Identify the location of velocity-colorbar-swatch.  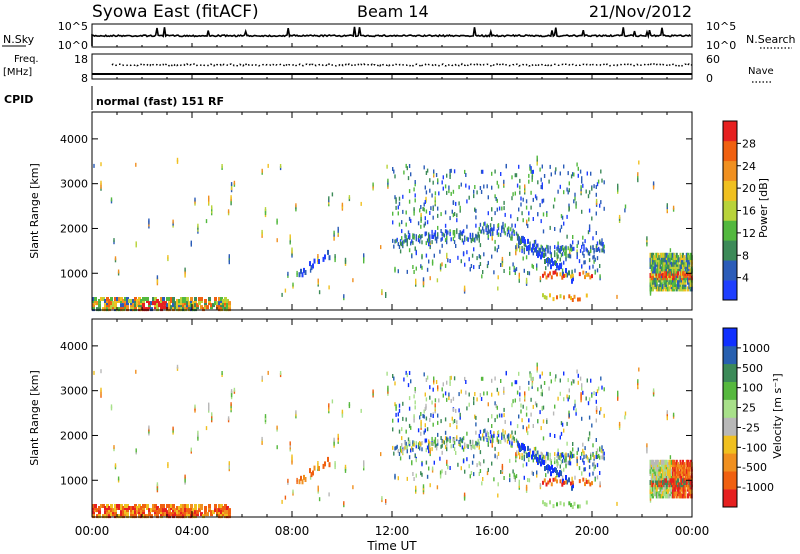
(730, 337).